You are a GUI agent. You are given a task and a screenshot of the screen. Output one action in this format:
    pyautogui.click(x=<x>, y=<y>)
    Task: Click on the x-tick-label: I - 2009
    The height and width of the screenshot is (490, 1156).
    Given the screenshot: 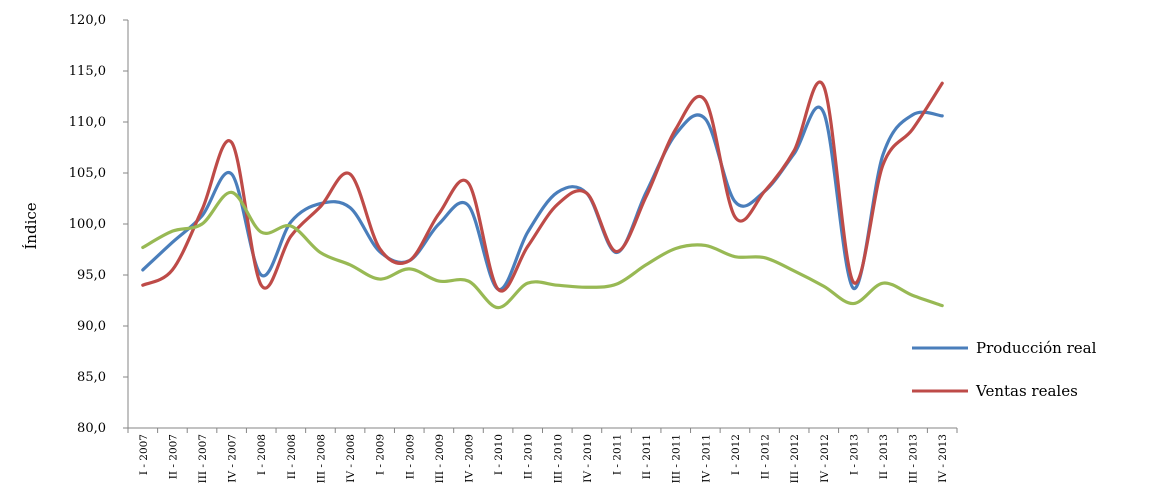 What is the action you would take?
    pyautogui.click(x=381, y=454)
    